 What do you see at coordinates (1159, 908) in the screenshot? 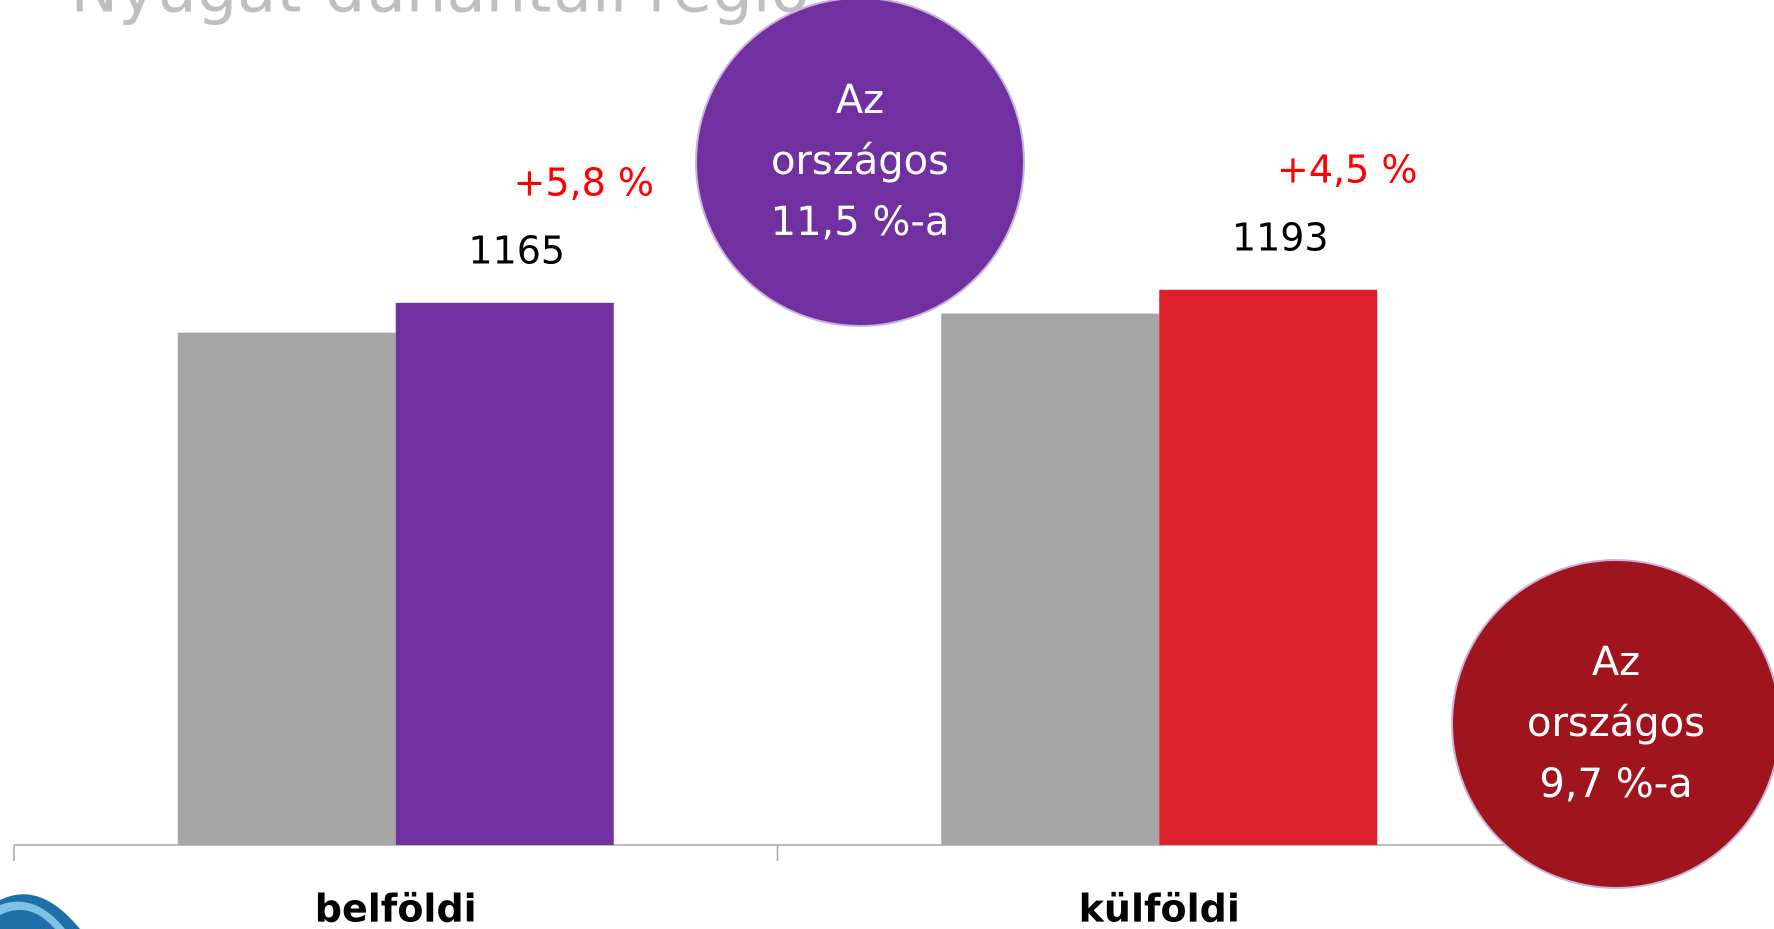
I see `x-tick-label: külföldi` at bounding box center [1159, 908].